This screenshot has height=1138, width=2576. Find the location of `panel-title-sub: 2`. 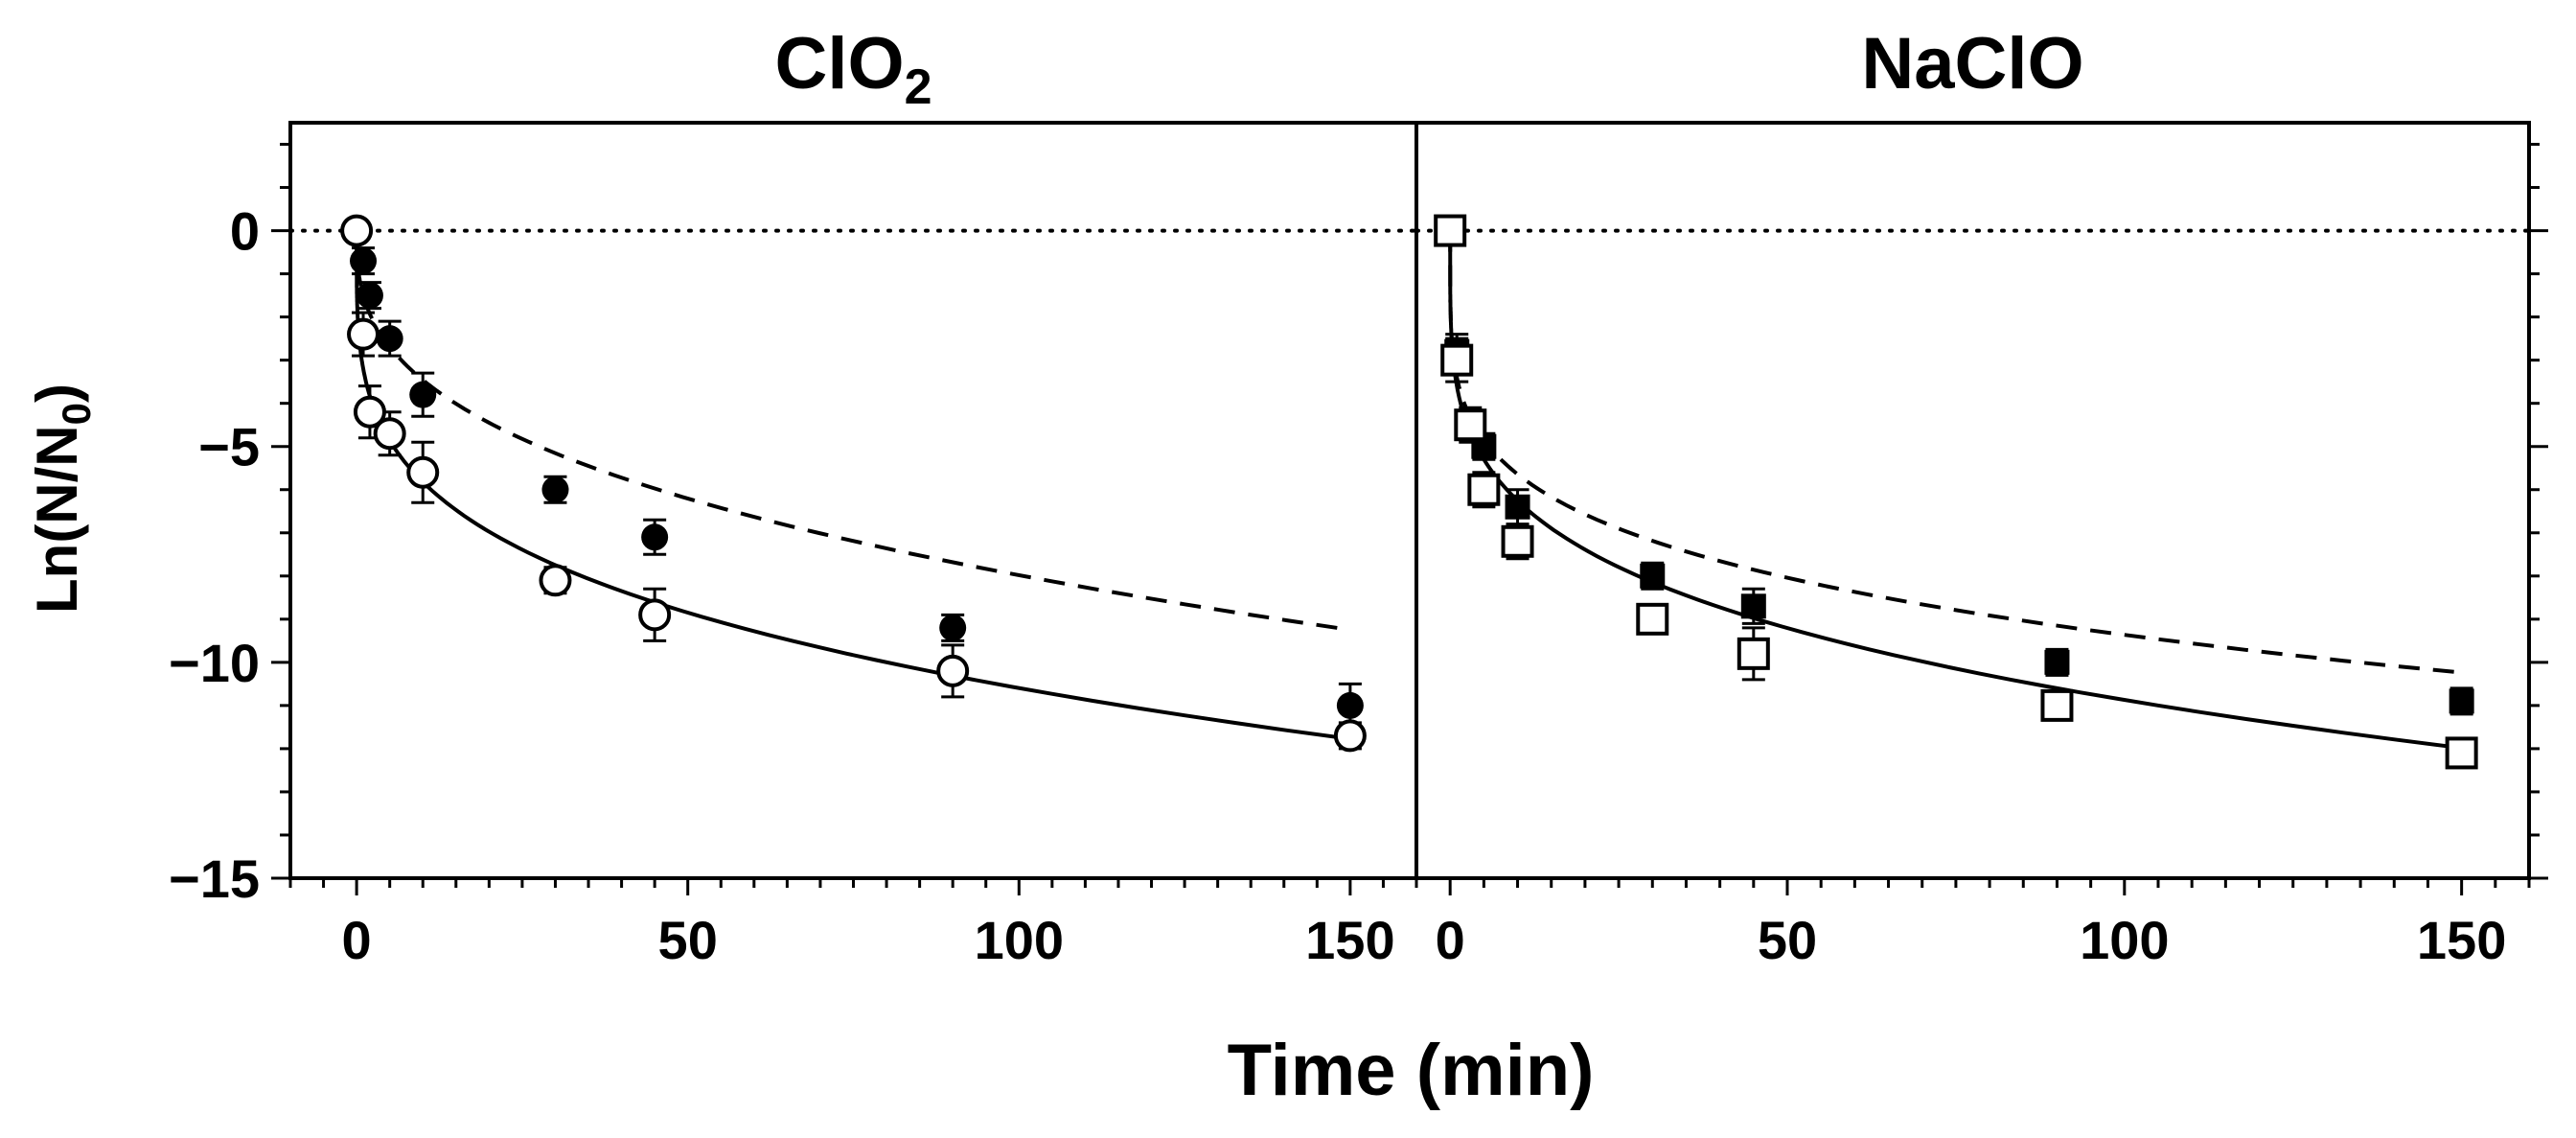

panel-title-sub: 2 is located at coordinates (918, 87).